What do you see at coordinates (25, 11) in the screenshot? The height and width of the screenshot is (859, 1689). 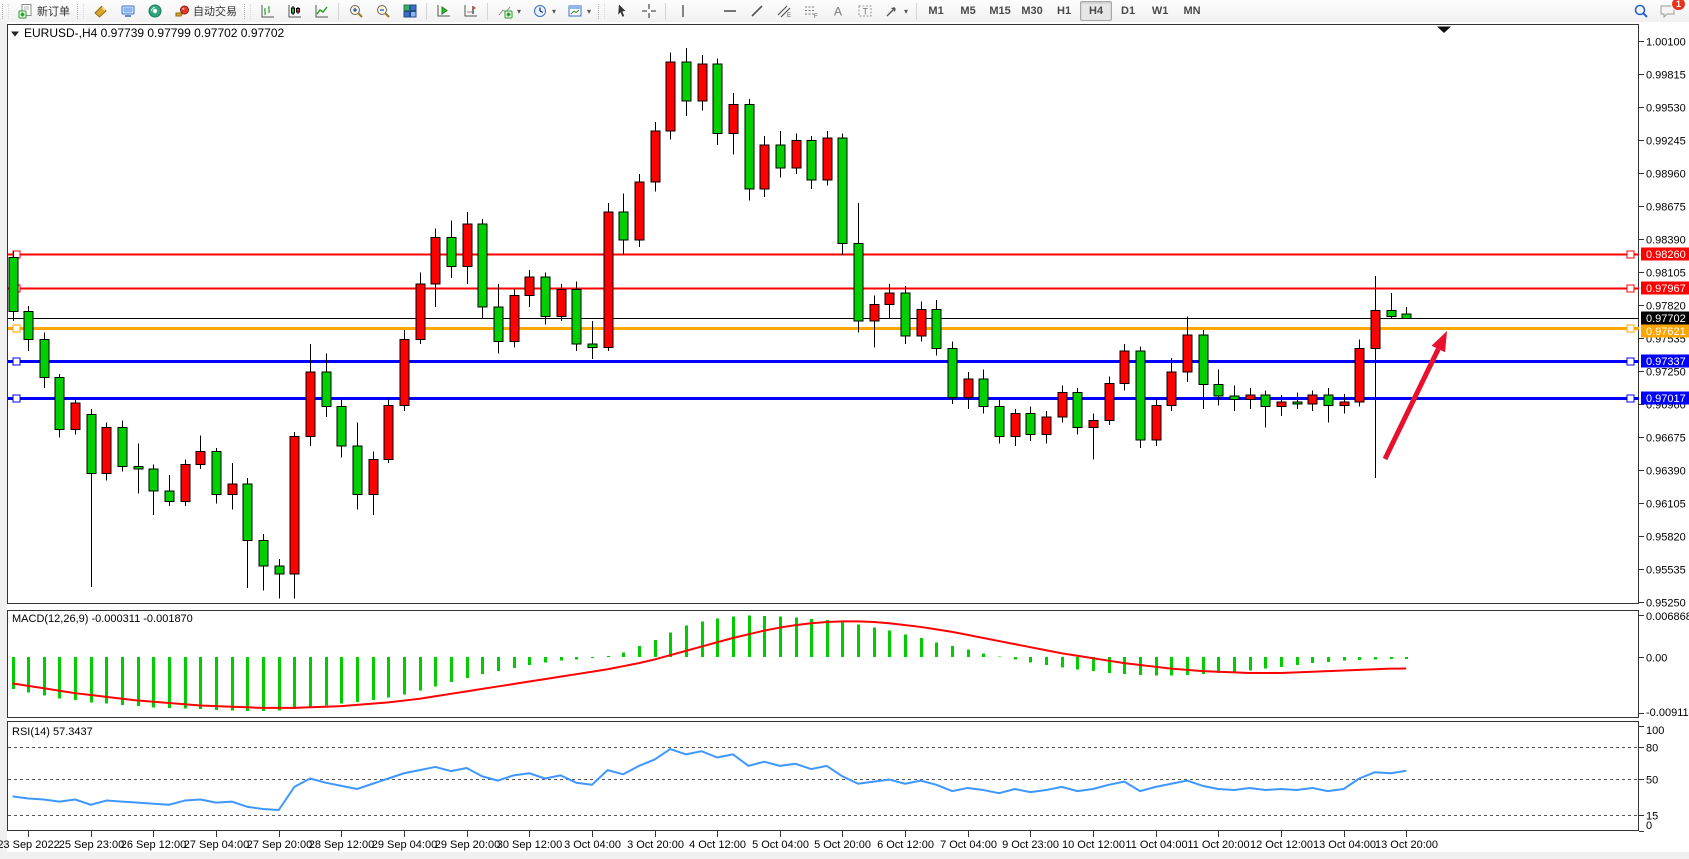 I see `new-order-icon` at bounding box center [25, 11].